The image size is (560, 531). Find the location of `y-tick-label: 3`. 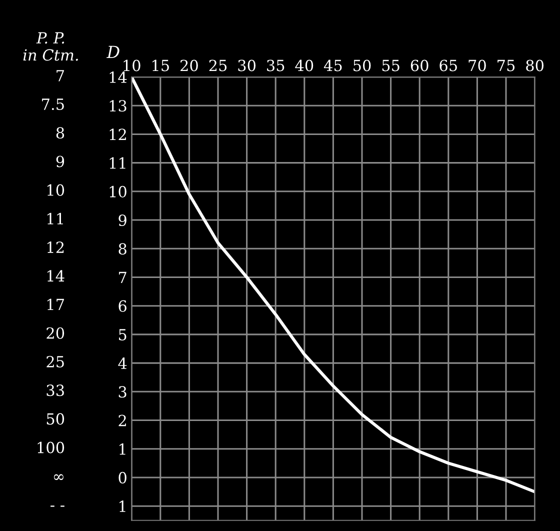

y-tick-label: 3 is located at coordinates (122, 392).